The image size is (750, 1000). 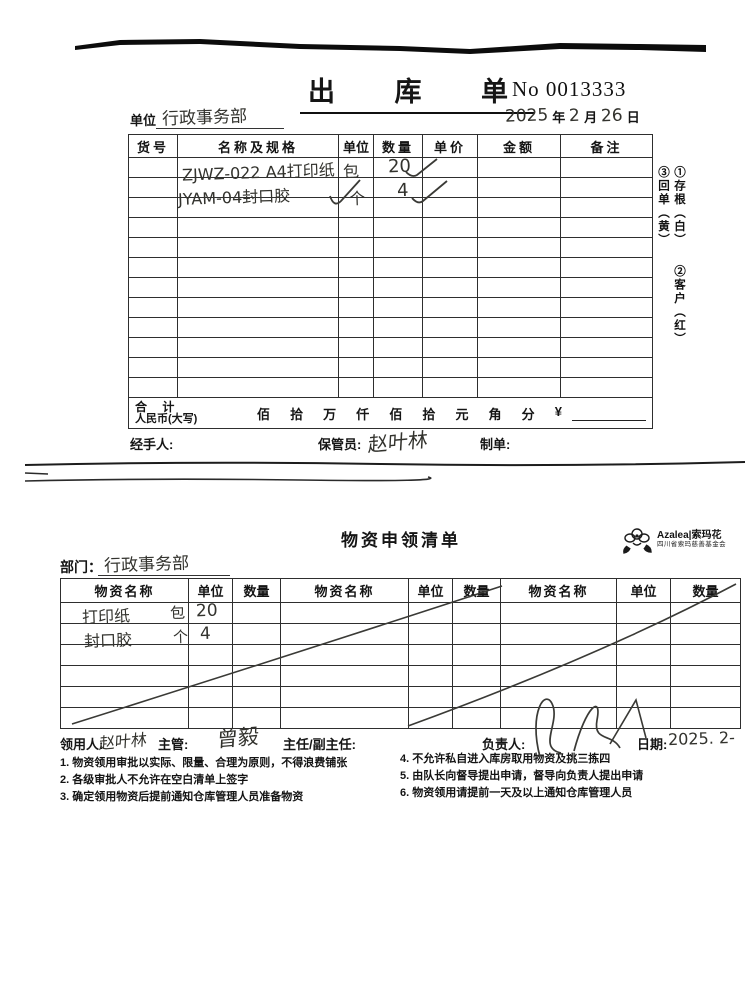 I want to click on organization-logo: Azalea|索玛花 四川省索玛慈善基金会, so click(x=673, y=539).